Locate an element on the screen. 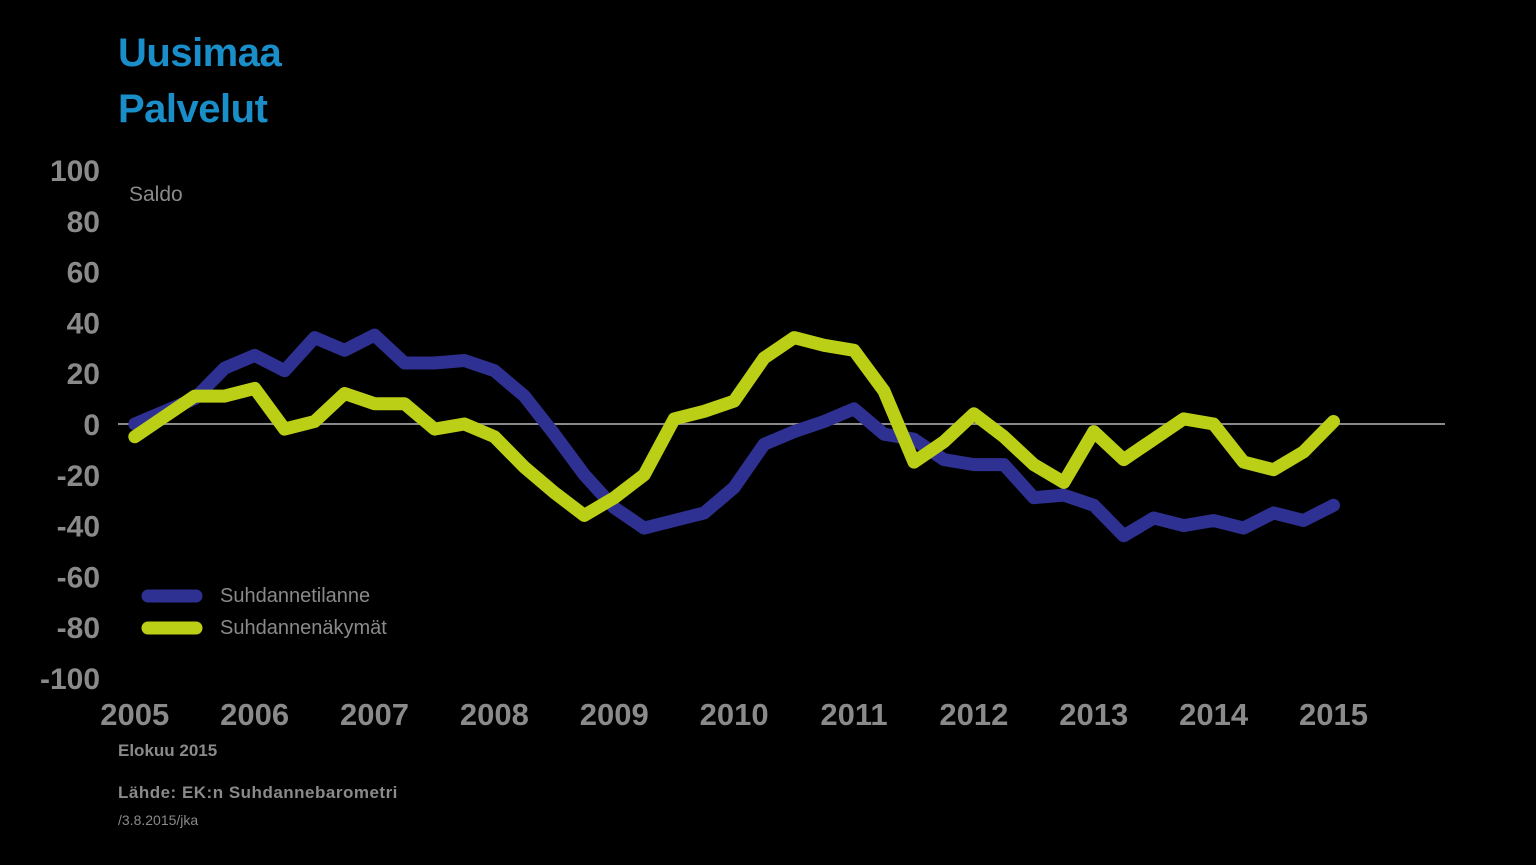 The width and height of the screenshot is (1536, 865). y-tick-label: 100 is located at coordinates (75, 171).